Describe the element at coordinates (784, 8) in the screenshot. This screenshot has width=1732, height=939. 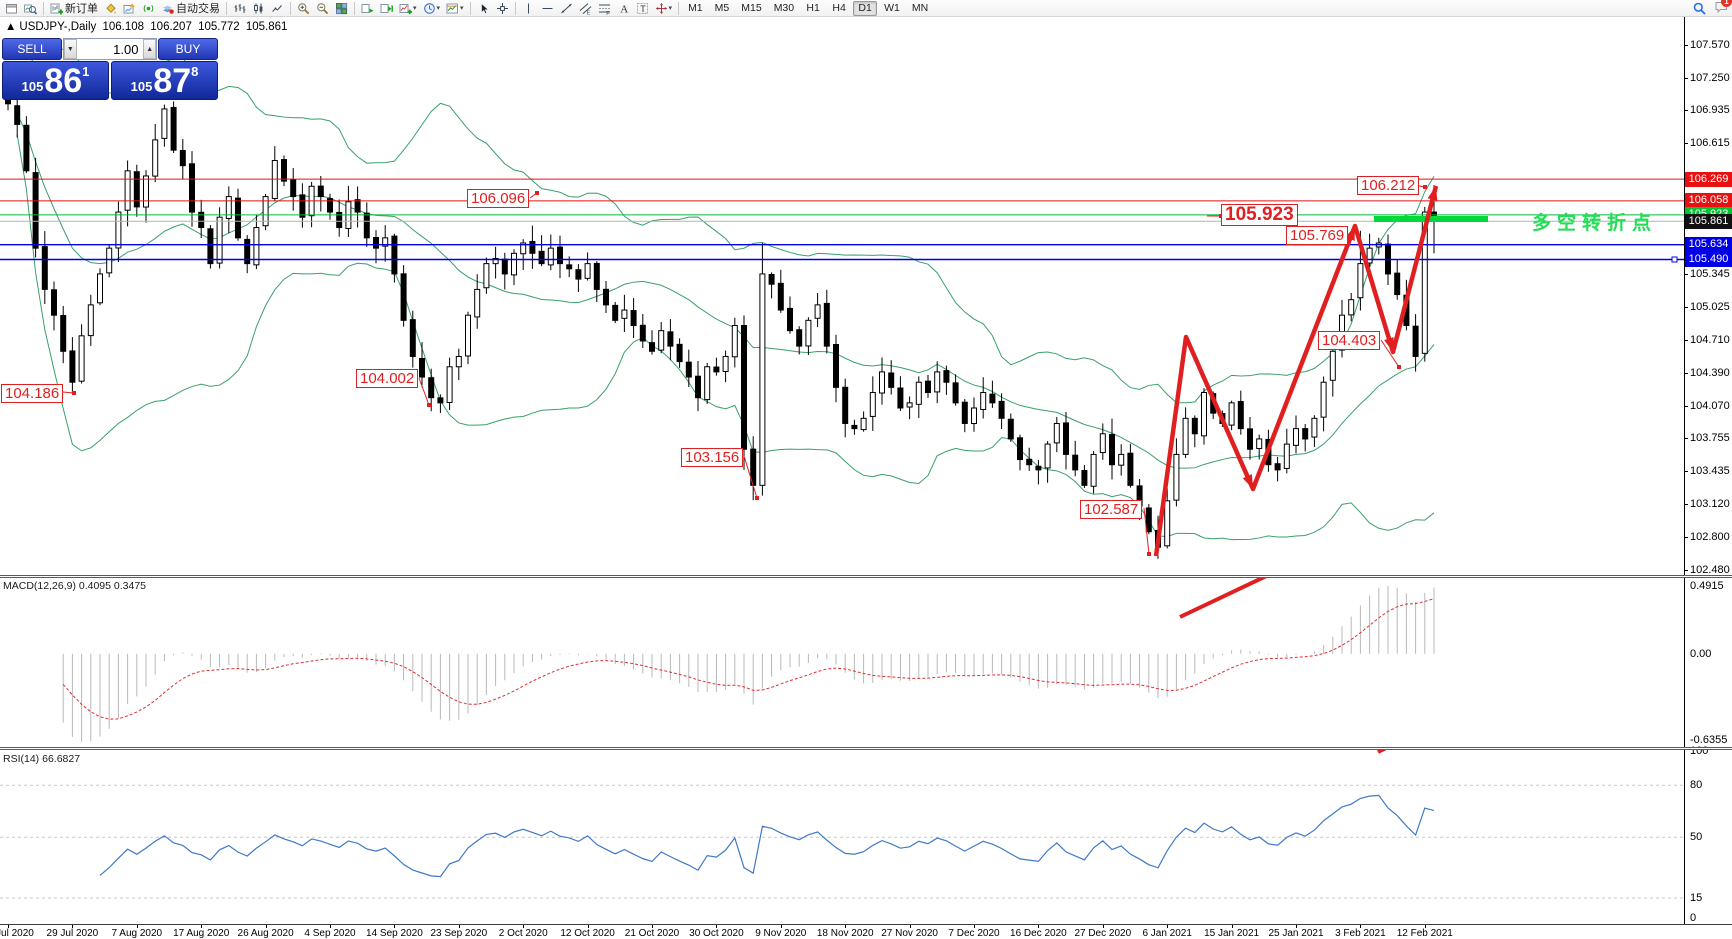
I see `timeframe-button-M30: M30` at that location.